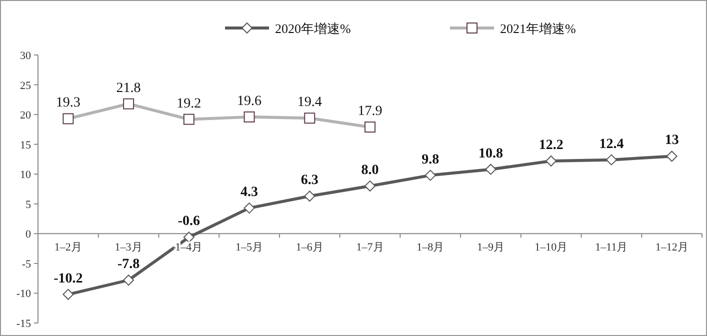 The width and height of the screenshot is (707, 336). What do you see at coordinates (24, 324) in the screenshot?
I see `y-tick-label: -15` at bounding box center [24, 324].